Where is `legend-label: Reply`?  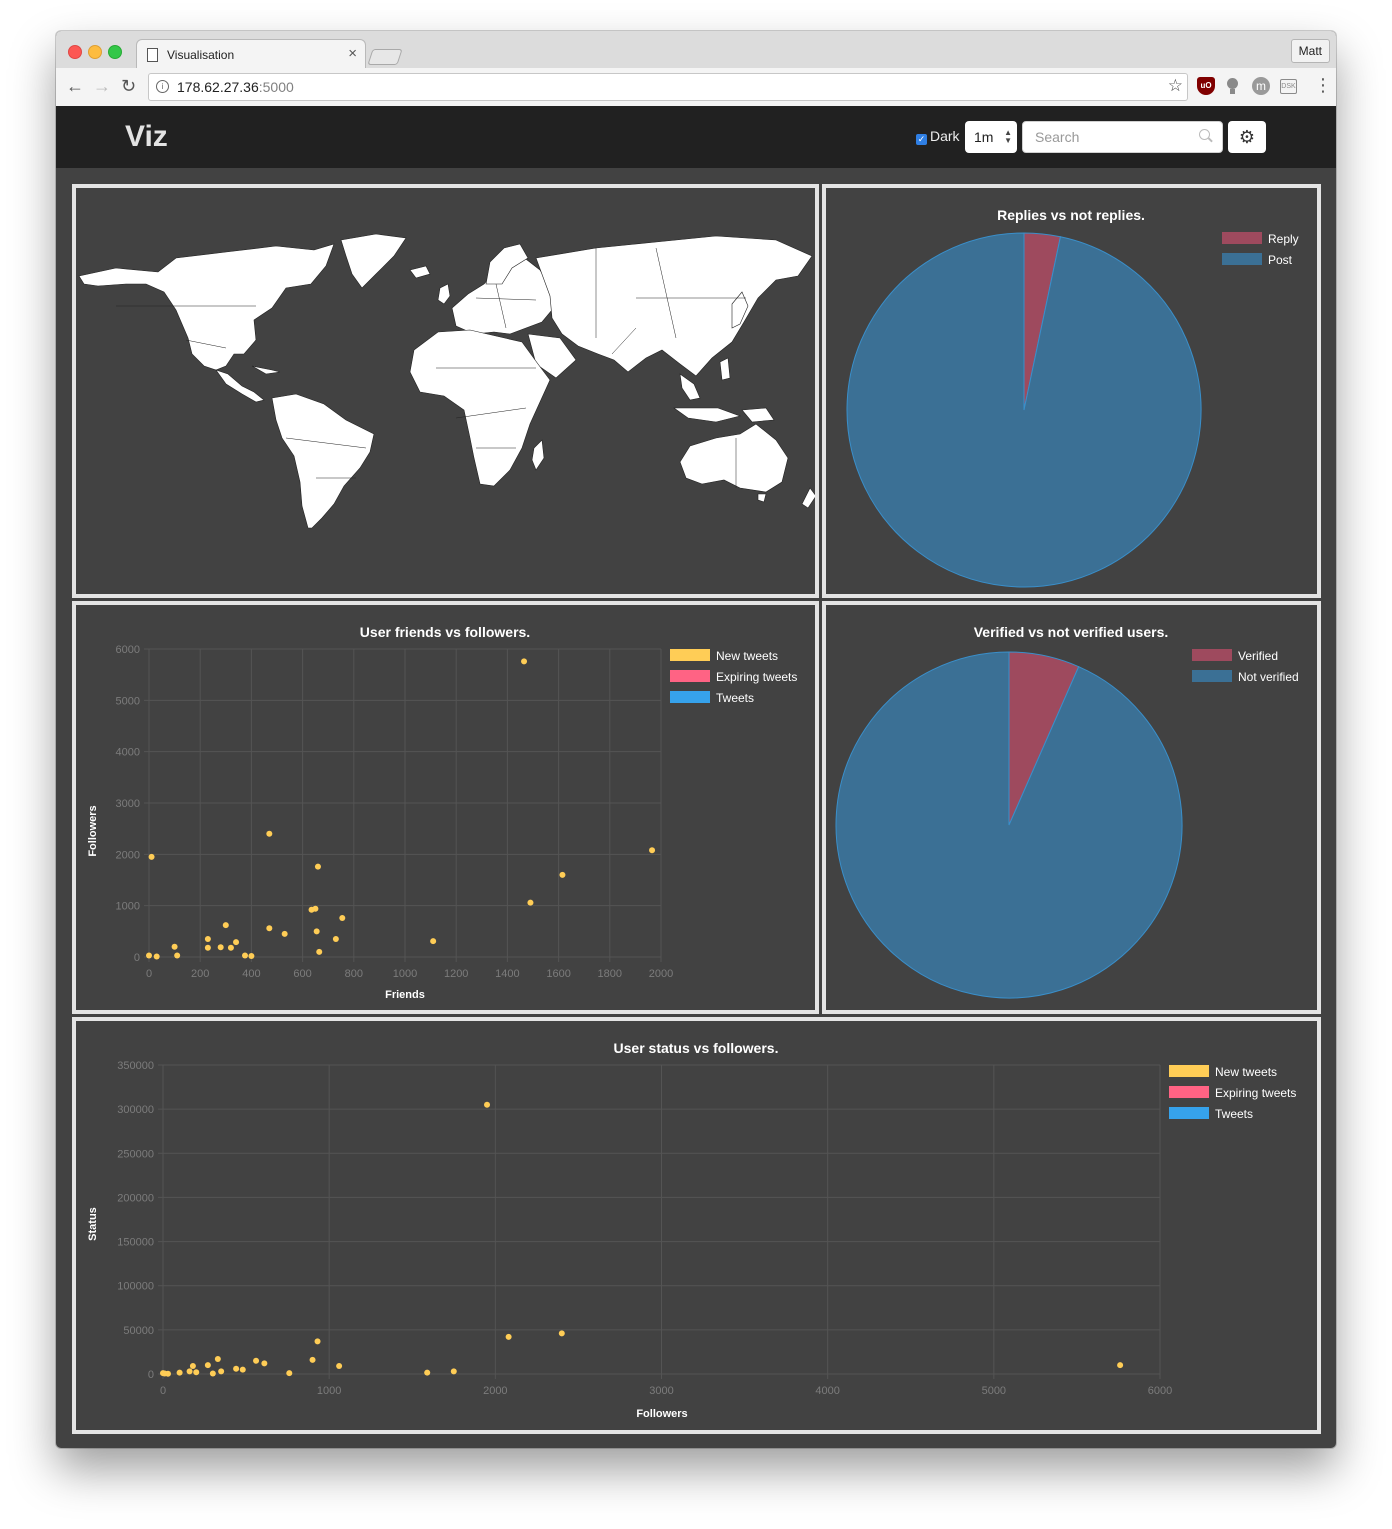
legend-label: Reply is located at coordinates (1283, 239).